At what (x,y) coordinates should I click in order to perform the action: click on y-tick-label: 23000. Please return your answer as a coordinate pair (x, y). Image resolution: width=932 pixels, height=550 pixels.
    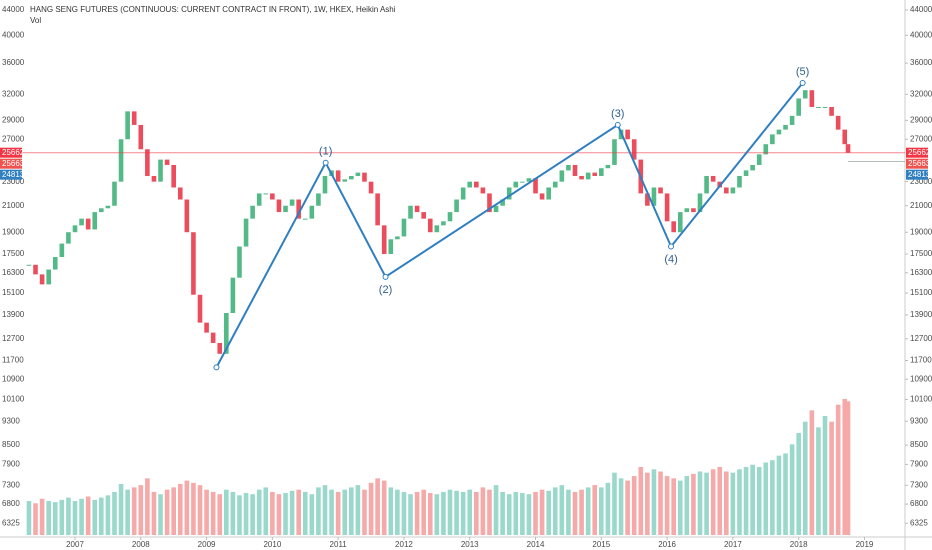
    Looking at the image, I should click on (921, 181).